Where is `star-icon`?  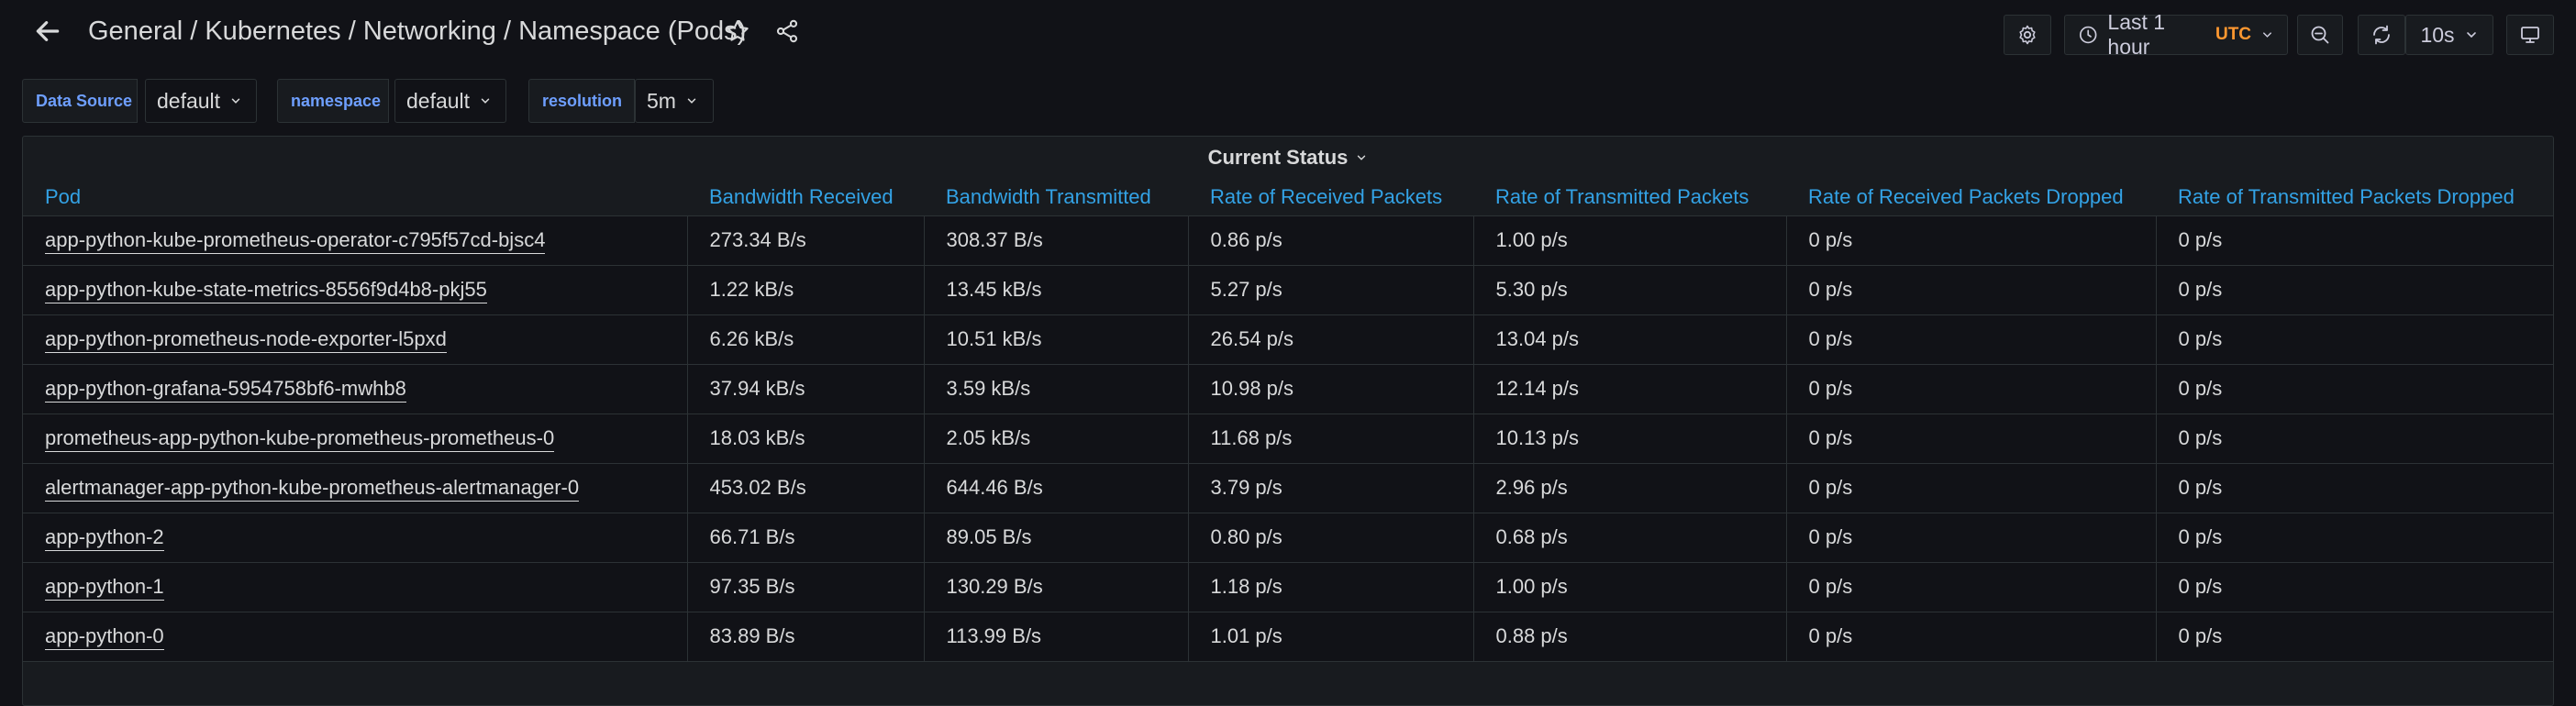
star-icon is located at coordinates (738, 30).